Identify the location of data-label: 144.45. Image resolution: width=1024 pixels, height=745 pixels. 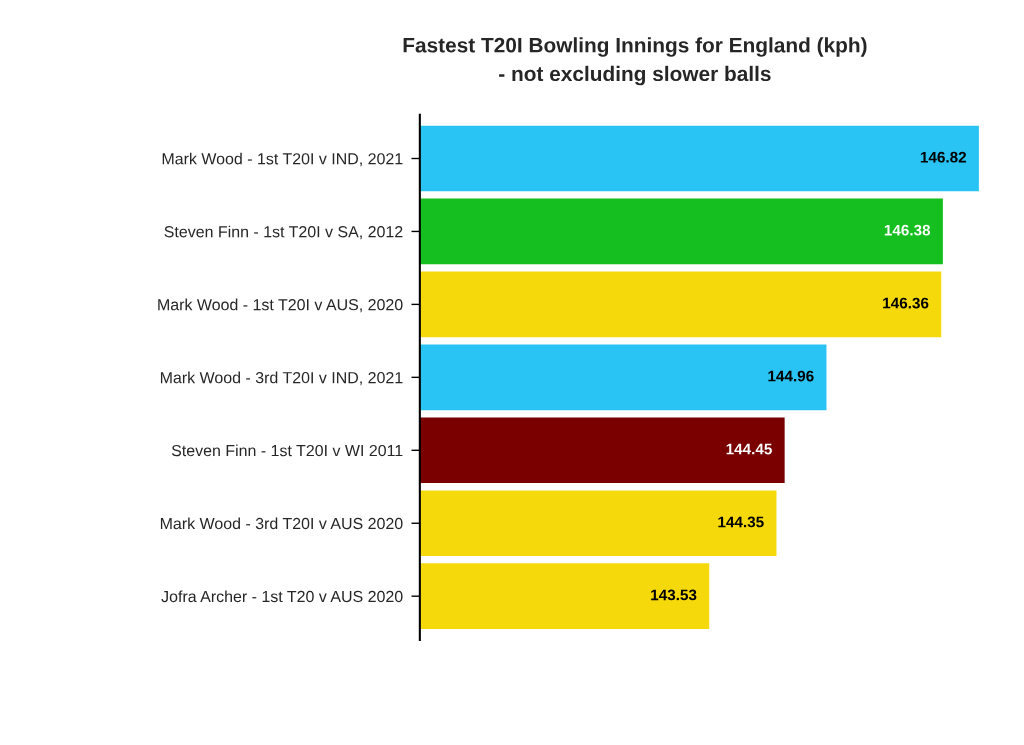
(749, 449).